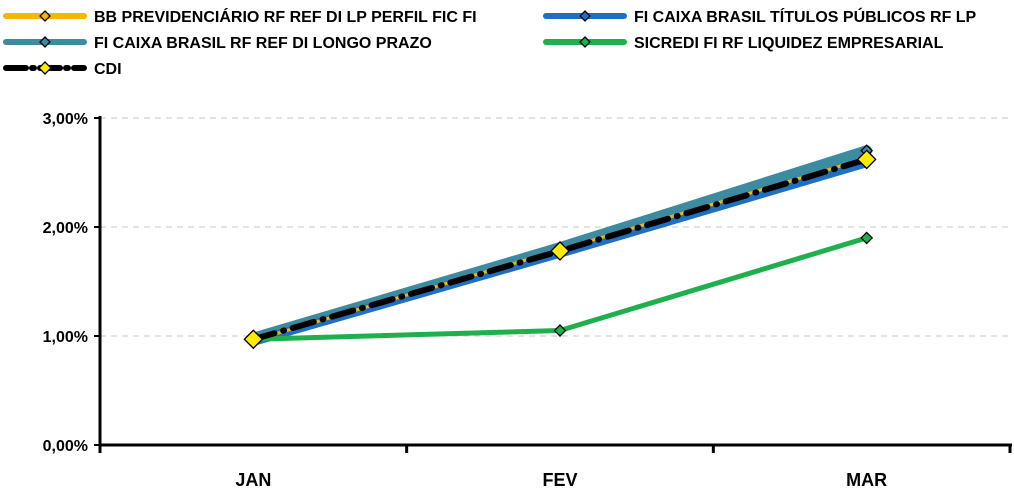  I want to click on legend-label: CDI, so click(108, 69).